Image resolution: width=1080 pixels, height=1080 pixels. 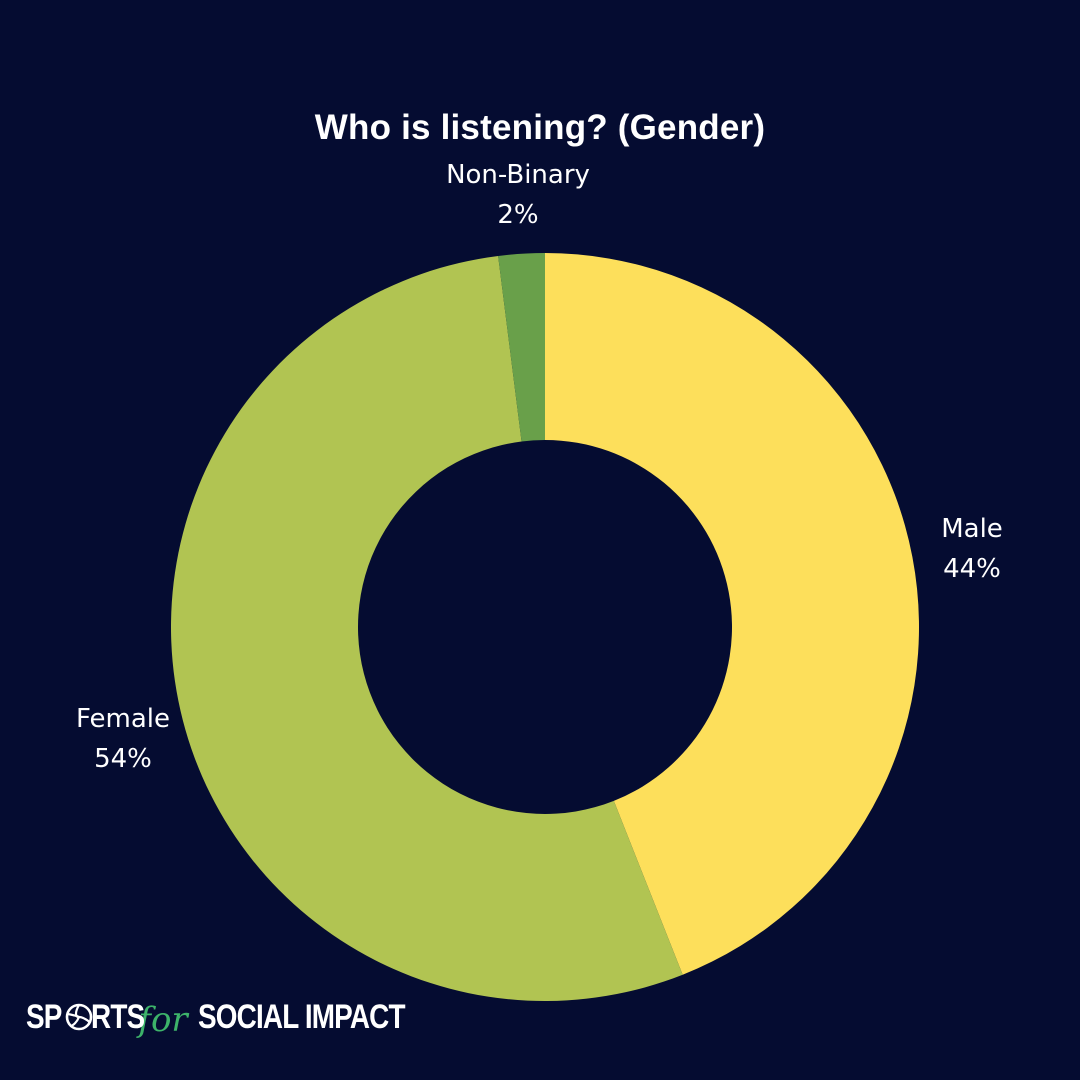 What do you see at coordinates (540, 127) in the screenshot?
I see `chart-title: Who is listening? (Gender)` at bounding box center [540, 127].